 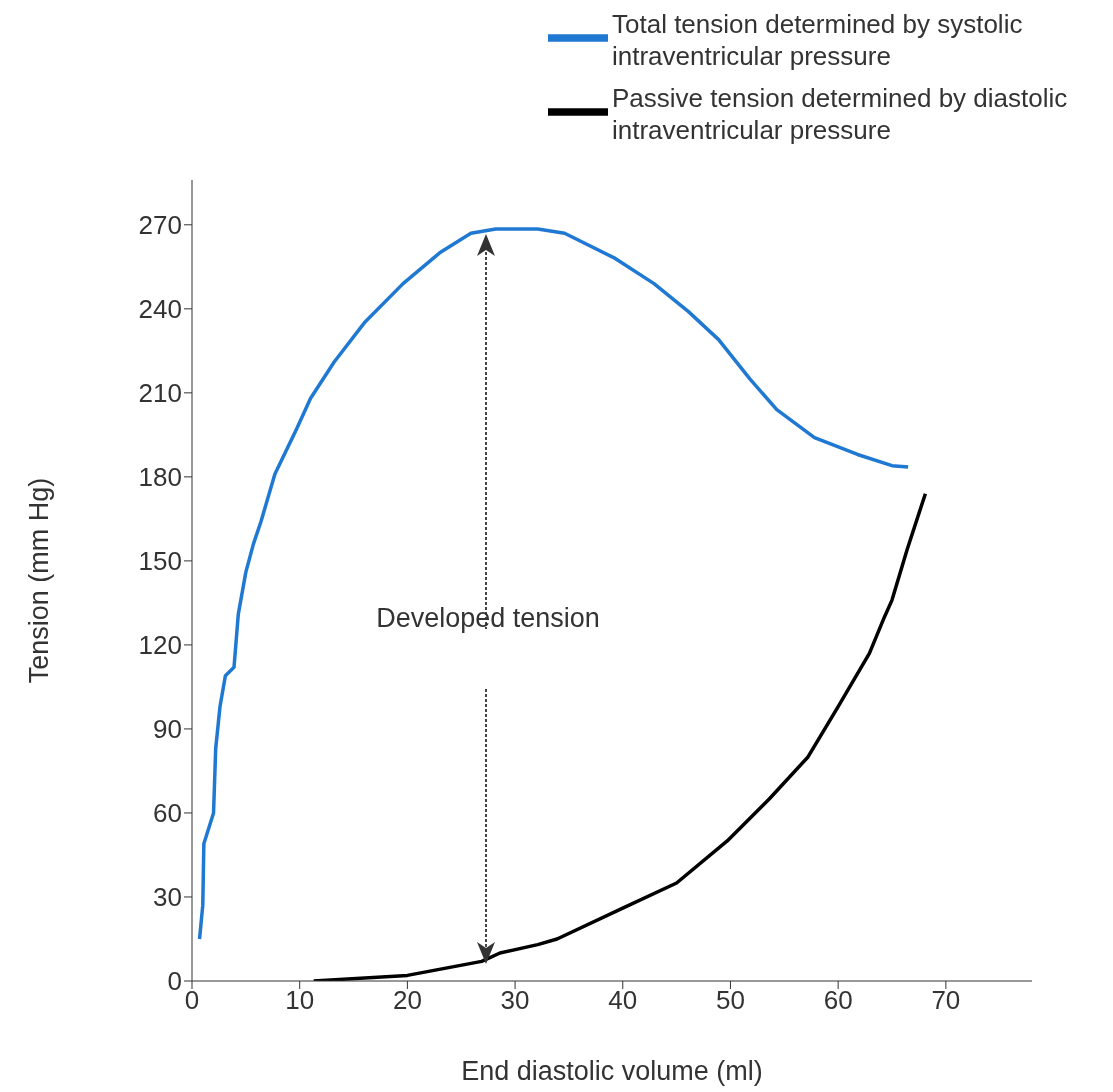 What do you see at coordinates (838, 1000) in the screenshot?
I see `x-tick-label: 60` at bounding box center [838, 1000].